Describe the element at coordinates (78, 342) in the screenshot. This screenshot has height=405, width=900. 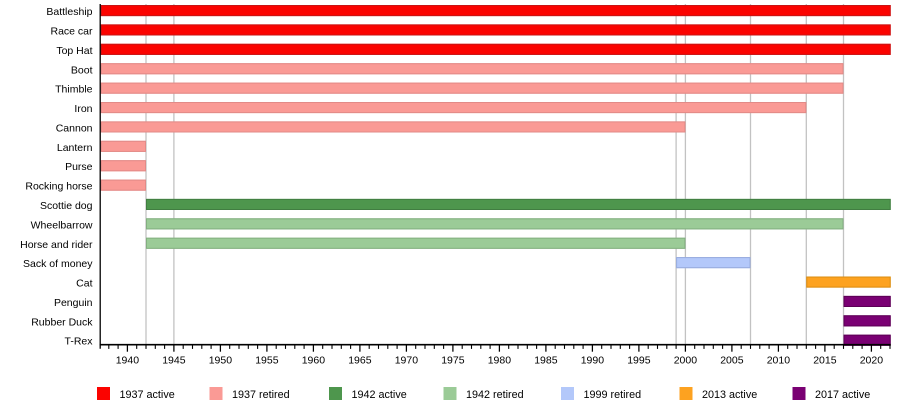
I see `svg-text: T-Rex` at that location.